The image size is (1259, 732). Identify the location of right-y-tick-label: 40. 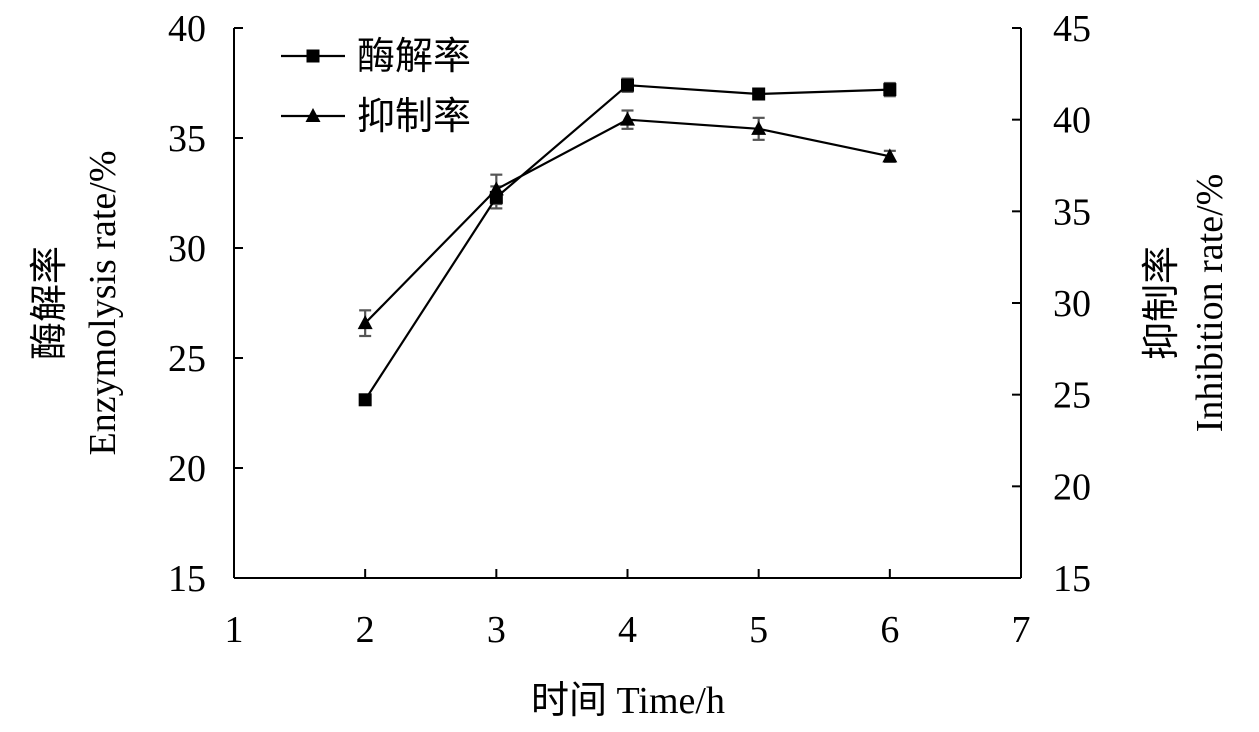
(1072, 121).